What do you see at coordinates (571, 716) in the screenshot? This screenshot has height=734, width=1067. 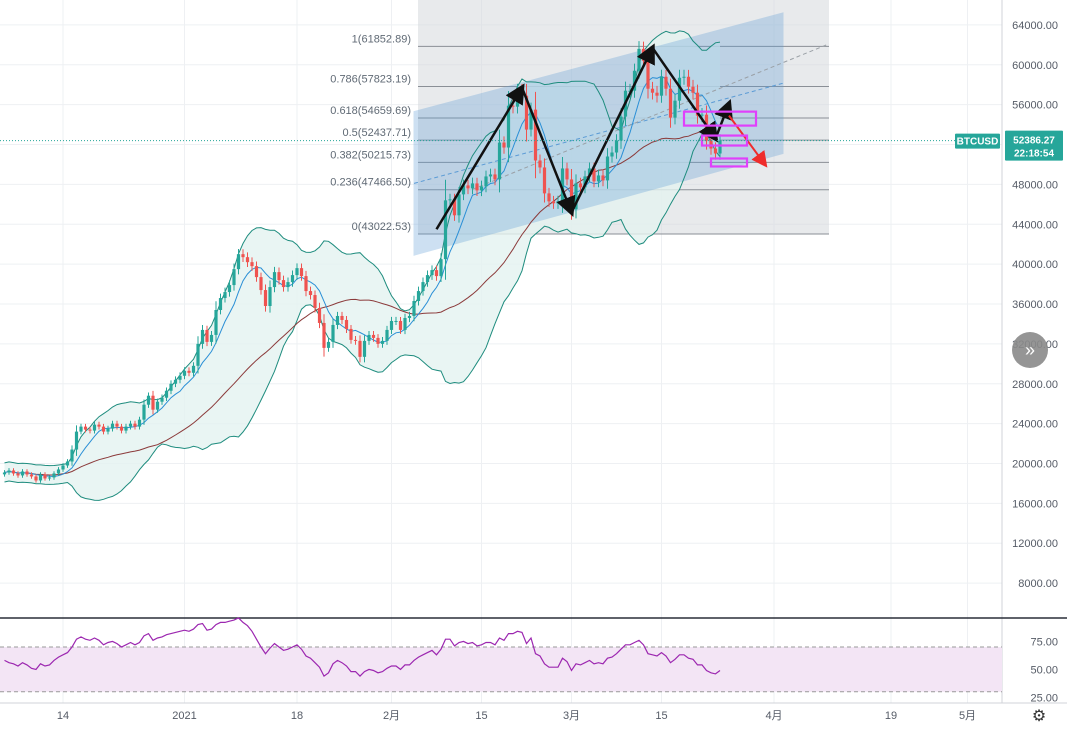 I see `time-axis-tick-label: 3月` at bounding box center [571, 716].